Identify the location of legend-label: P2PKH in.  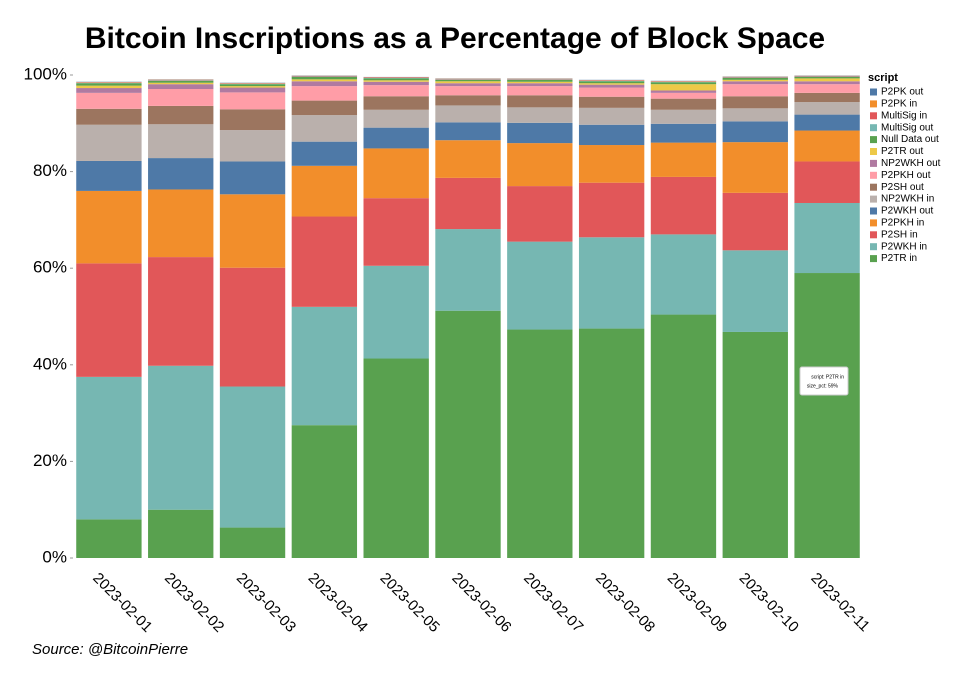
(902, 223).